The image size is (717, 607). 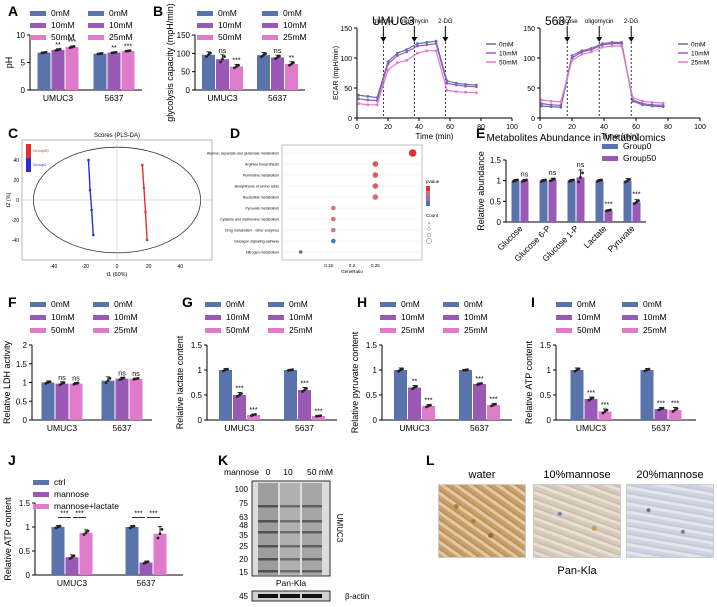 I want to click on group-line, so click(x=144, y=202).